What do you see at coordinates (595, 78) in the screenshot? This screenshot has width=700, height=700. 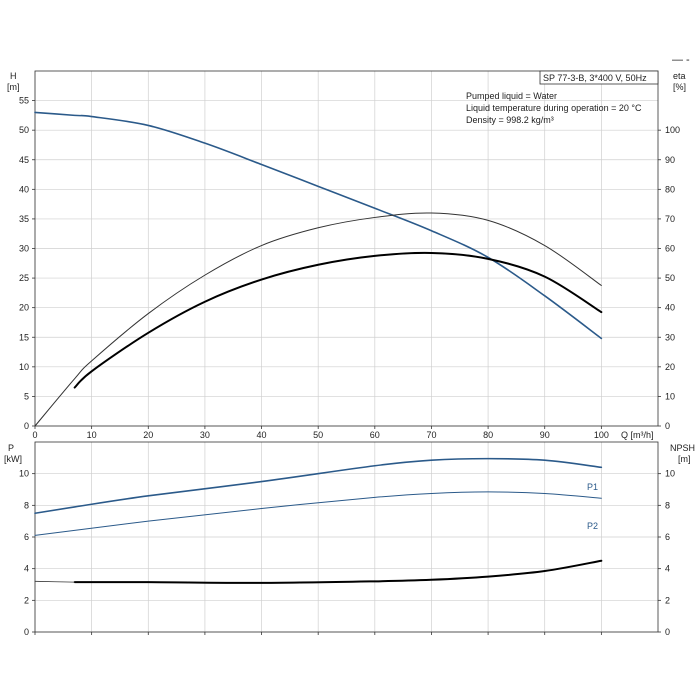 I see `model-label: SP 77-3-B, 3*400 V, 50Hz` at bounding box center [595, 78].